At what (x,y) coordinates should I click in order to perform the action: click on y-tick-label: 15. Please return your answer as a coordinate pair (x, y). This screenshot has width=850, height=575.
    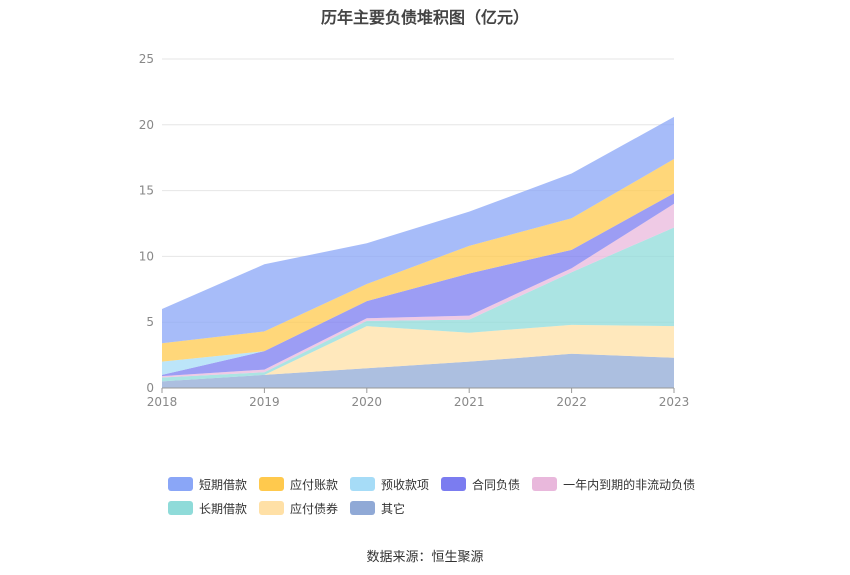
    Looking at the image, I should click on (146, 191).